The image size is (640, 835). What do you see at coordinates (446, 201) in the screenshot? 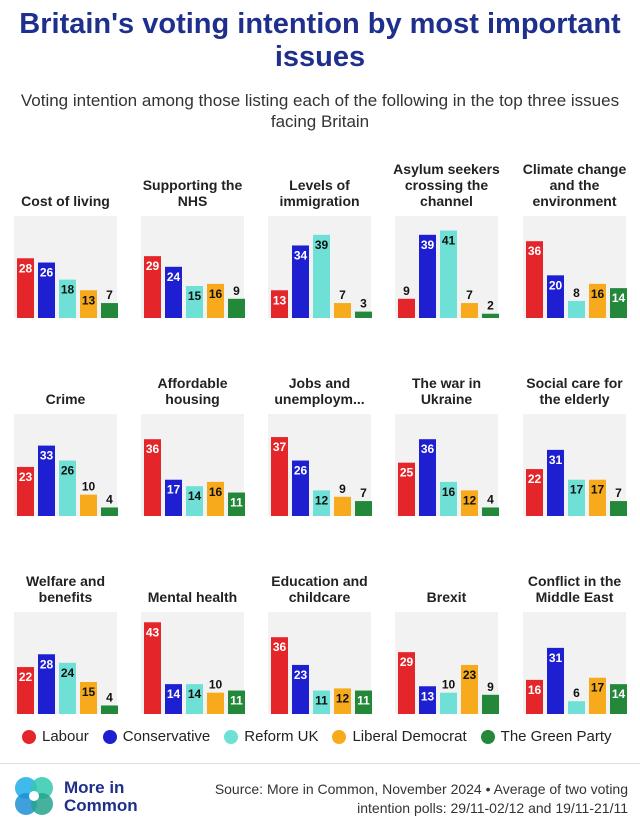
I see `panel-title: channel` at bounding box center [446, 201].